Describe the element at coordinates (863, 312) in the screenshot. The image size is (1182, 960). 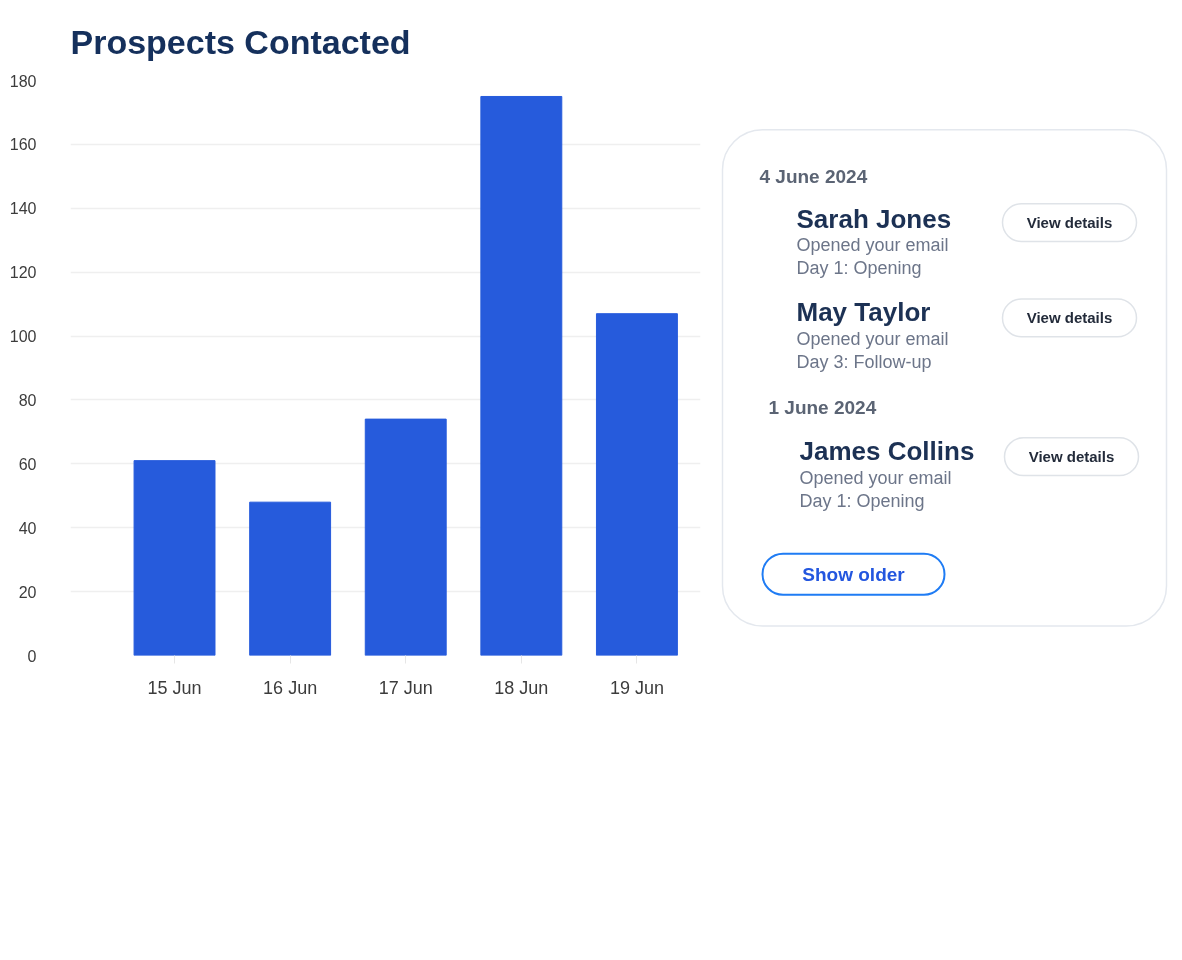
I see `text: May Taylor` at that location.